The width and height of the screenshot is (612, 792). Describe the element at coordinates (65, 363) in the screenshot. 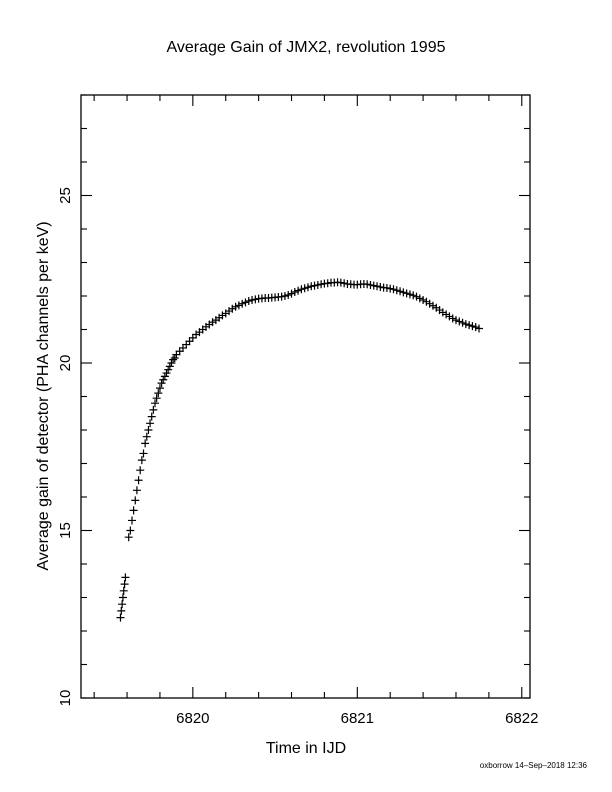

I see `y-tick-label: 20` at that location.